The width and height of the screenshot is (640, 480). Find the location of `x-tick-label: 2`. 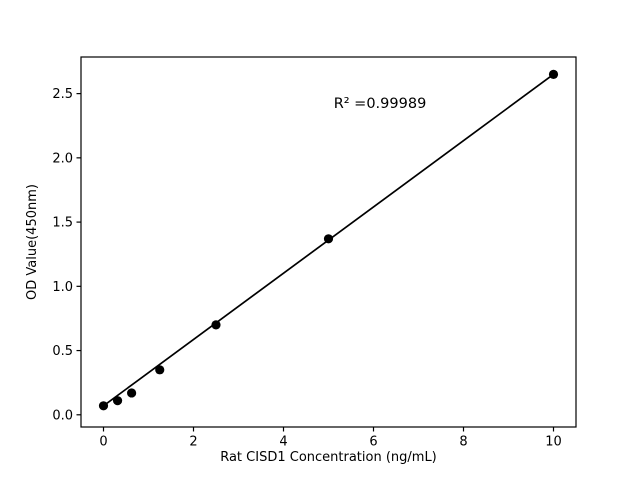

x-tick-label: 2 is located at coordinates (193, 442).